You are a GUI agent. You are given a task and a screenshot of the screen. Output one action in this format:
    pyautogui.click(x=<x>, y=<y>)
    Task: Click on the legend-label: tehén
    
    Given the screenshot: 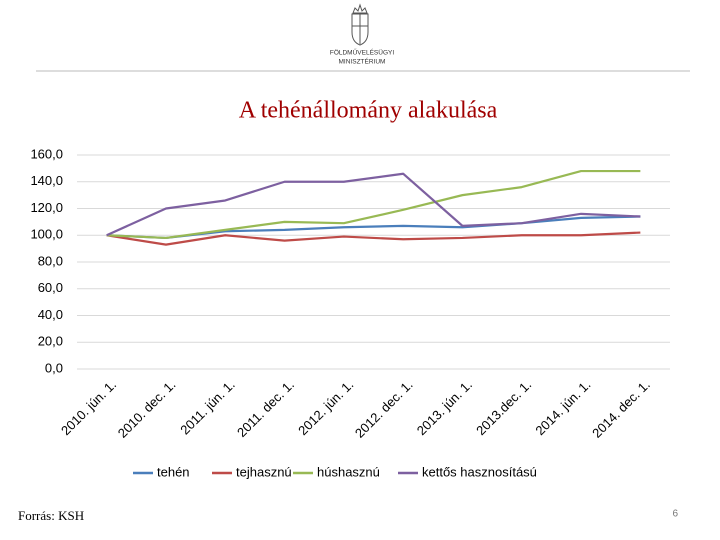 What is the action you would take?
    pyautogui.click(x=173, y=471)
    